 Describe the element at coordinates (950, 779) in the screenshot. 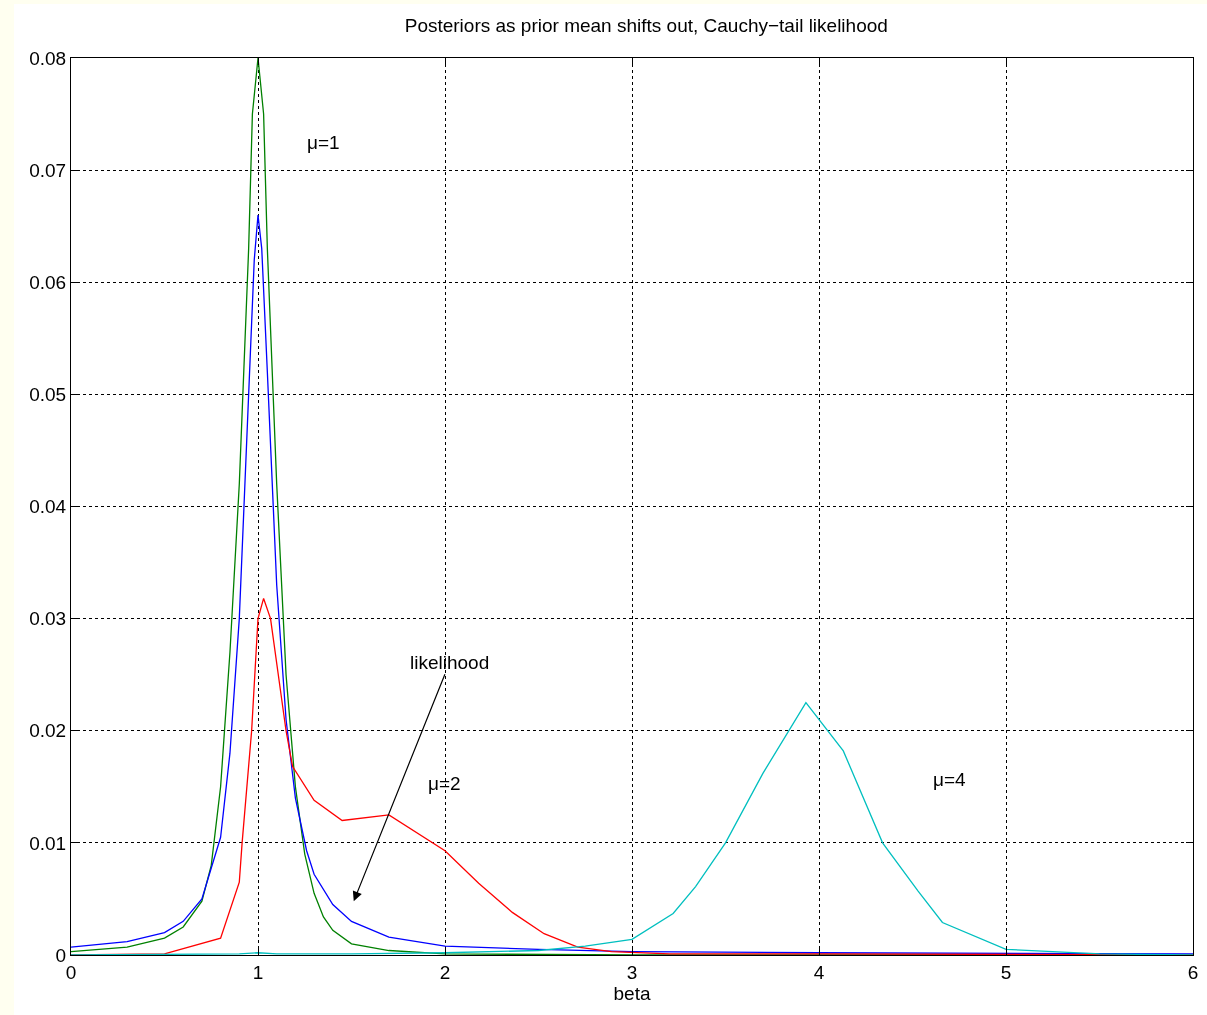

I see `annotation: μ=4` at that location.